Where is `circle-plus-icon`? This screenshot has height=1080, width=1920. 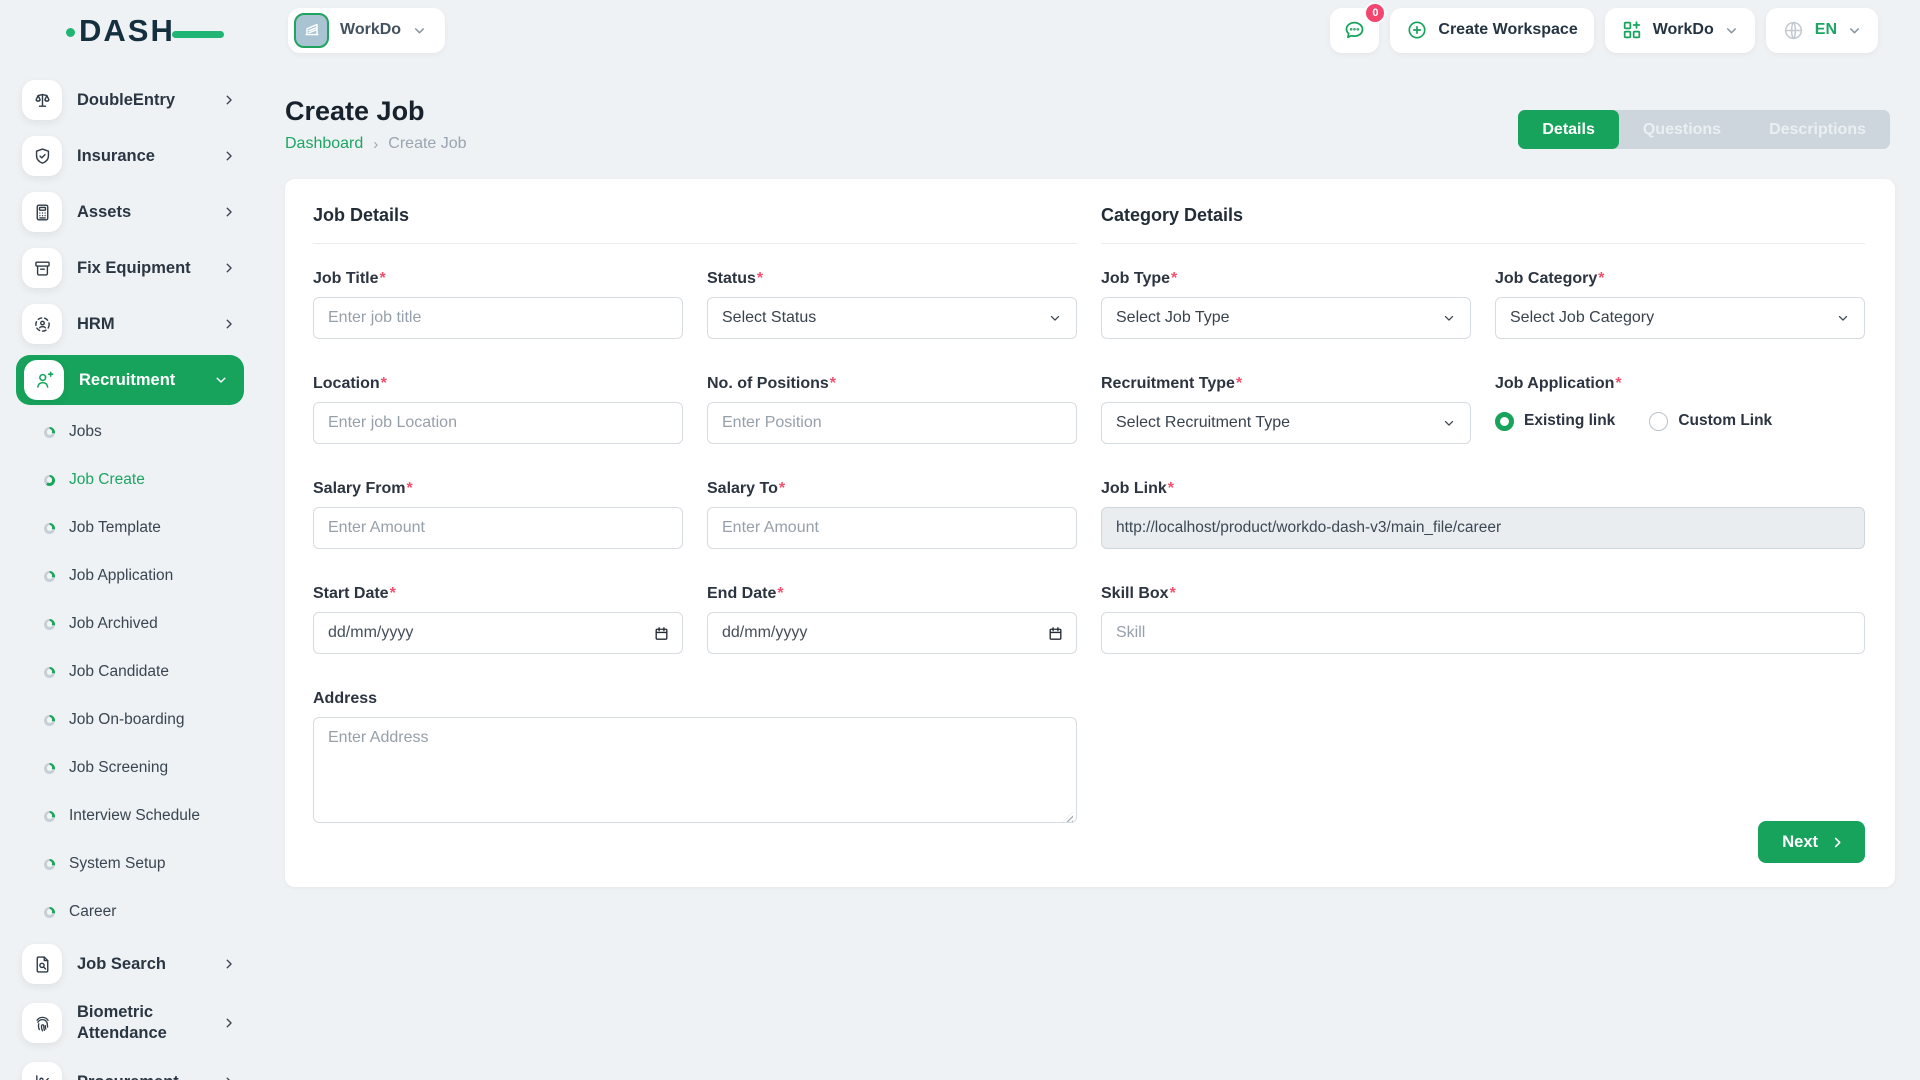
circle-plus-icon is located at coordinates (1417, 30).